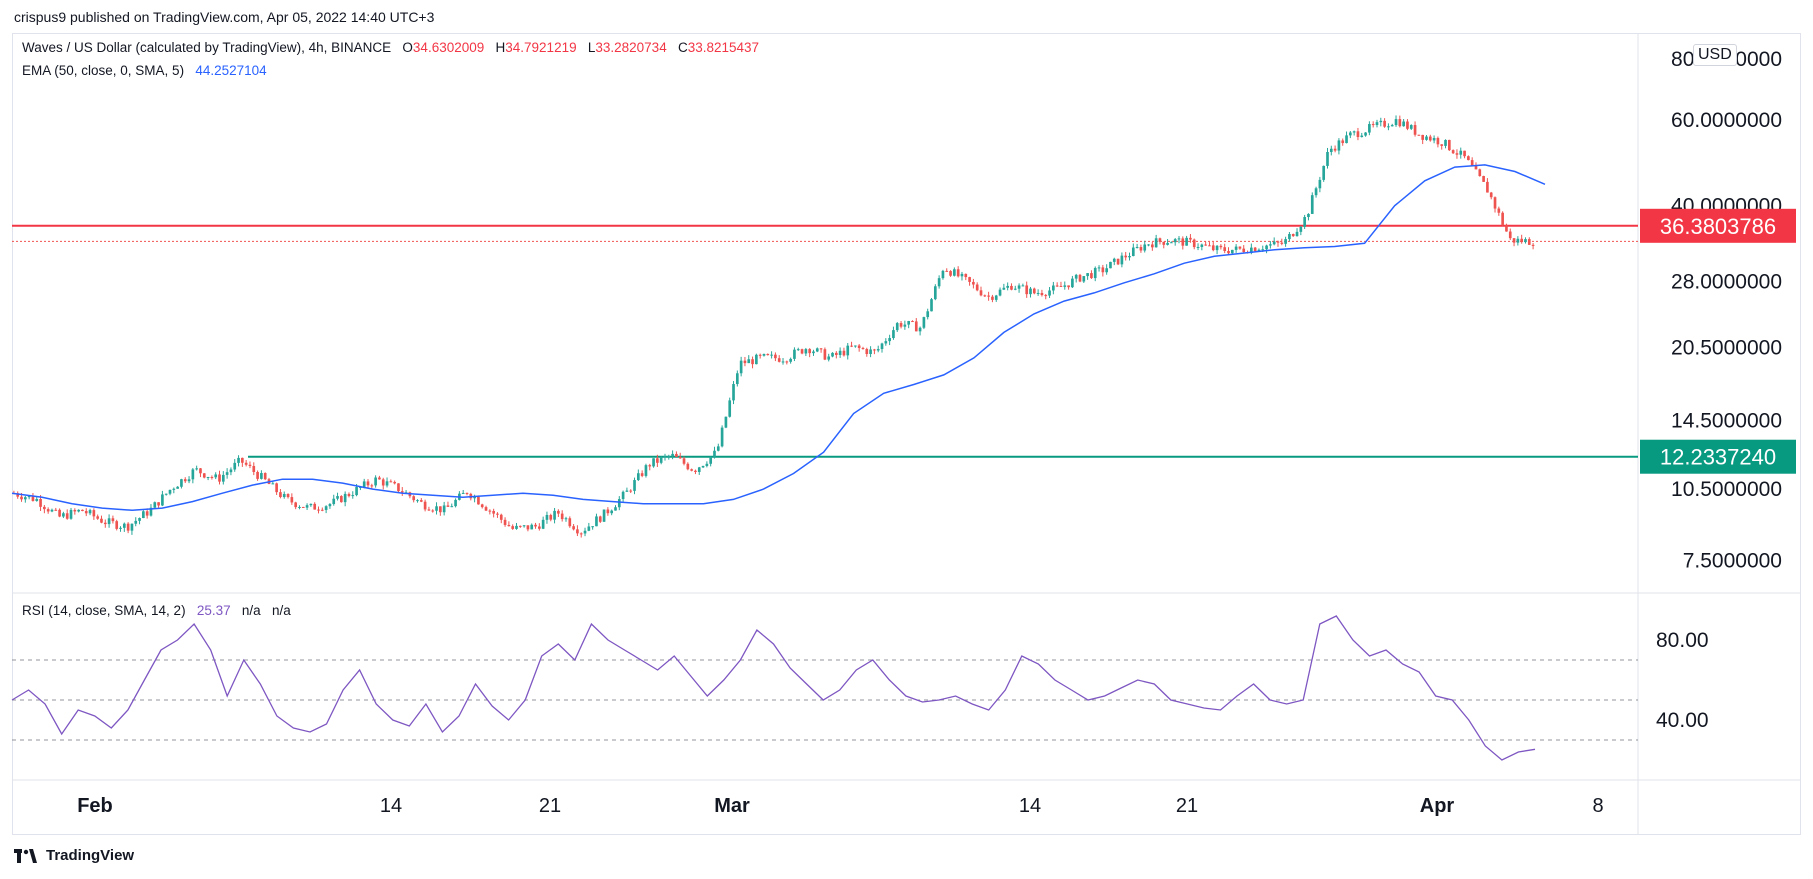  What do you see at coordinates (682, 47) in the screenshot?
I see `close-label: C` at bounding box center [682, 47].